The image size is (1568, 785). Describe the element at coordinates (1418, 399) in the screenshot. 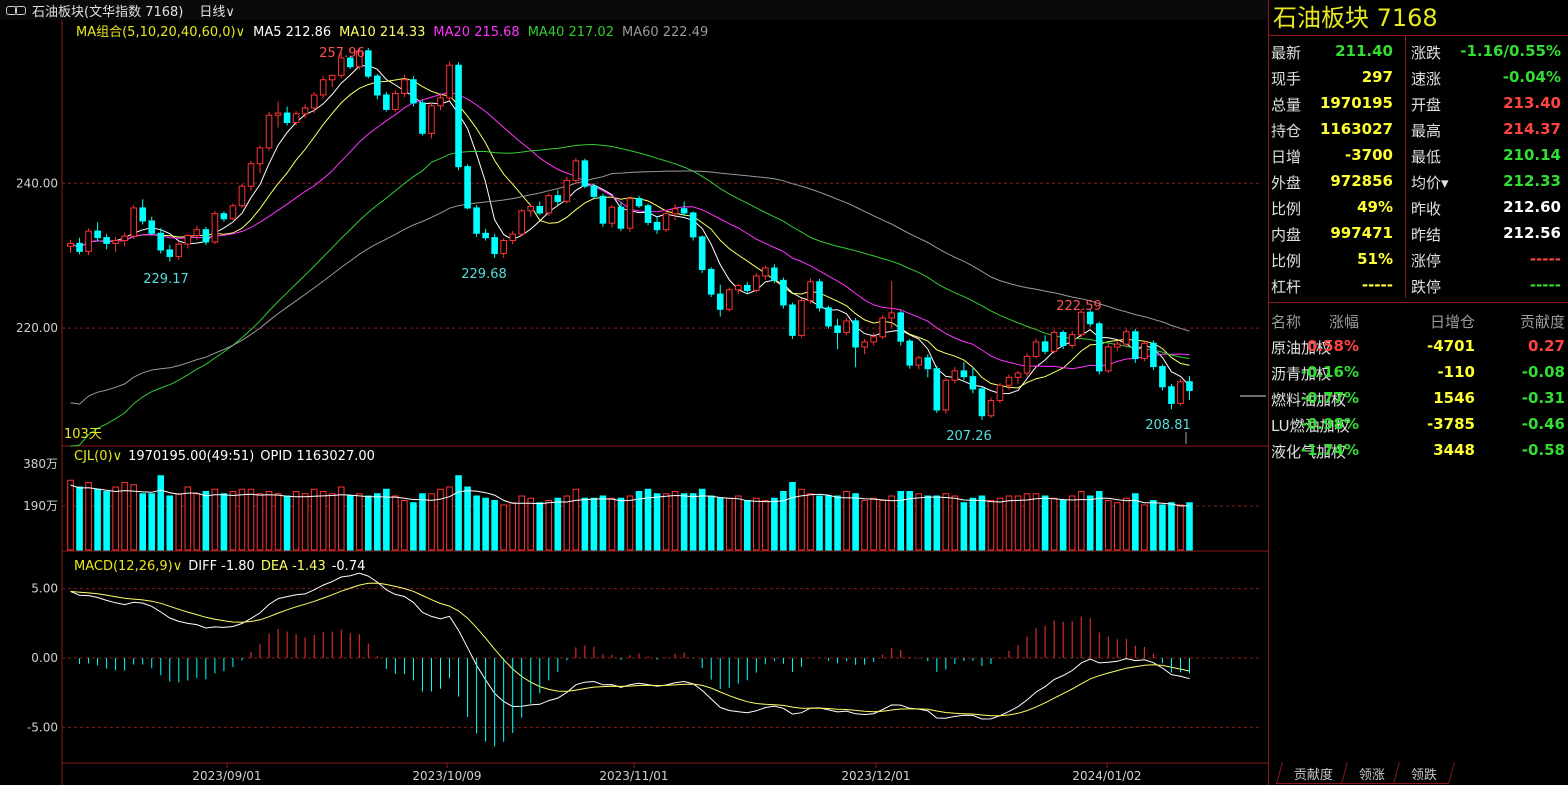

I see `component-row: 燃料油加权 -0.77% 1546 -0.31` at that location.